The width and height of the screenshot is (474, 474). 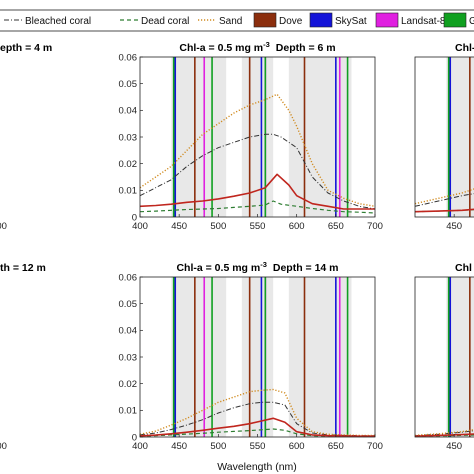 I want to click on legend-box, so click(x=237, y=20).